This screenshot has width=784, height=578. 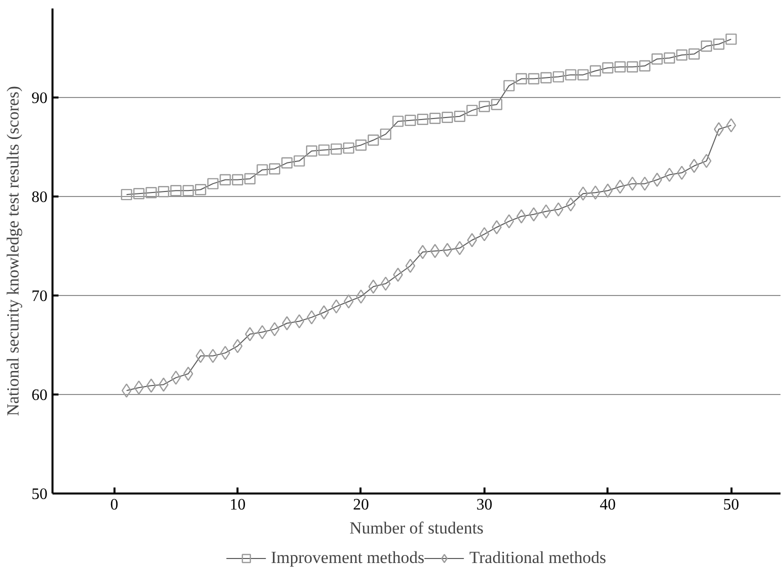 I want to click on x-tick-label: 30, so click(x=484, y=505).